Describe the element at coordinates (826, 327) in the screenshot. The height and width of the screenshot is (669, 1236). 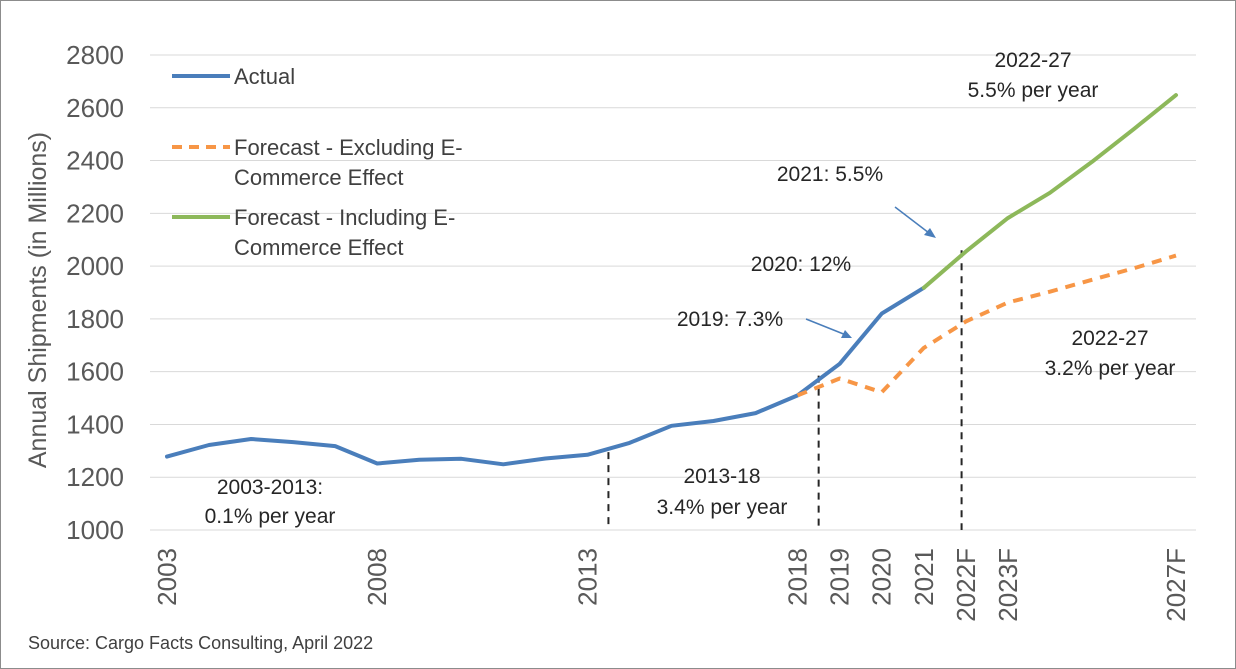
I see `arrow-2019` at that location.